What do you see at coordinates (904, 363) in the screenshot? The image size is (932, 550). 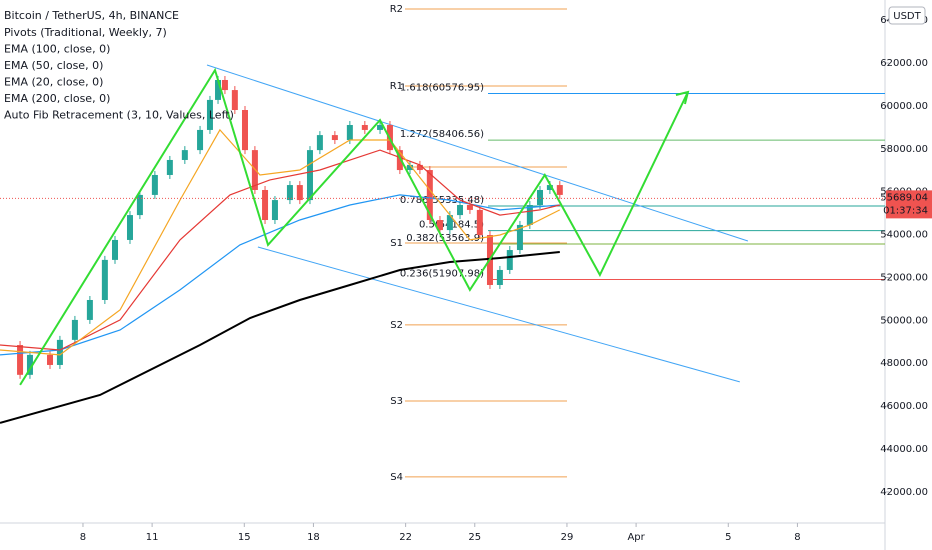 I see `y-tick-label: 48000.00` at bounding box center [904, 363].